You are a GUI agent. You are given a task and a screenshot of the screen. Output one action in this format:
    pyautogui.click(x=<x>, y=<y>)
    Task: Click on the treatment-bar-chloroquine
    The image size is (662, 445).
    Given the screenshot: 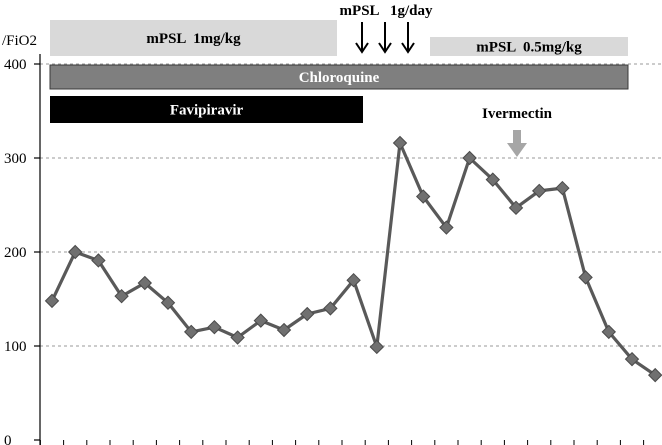 What is the action you would take?
    pyautogui.click(x=339, y=77)
    